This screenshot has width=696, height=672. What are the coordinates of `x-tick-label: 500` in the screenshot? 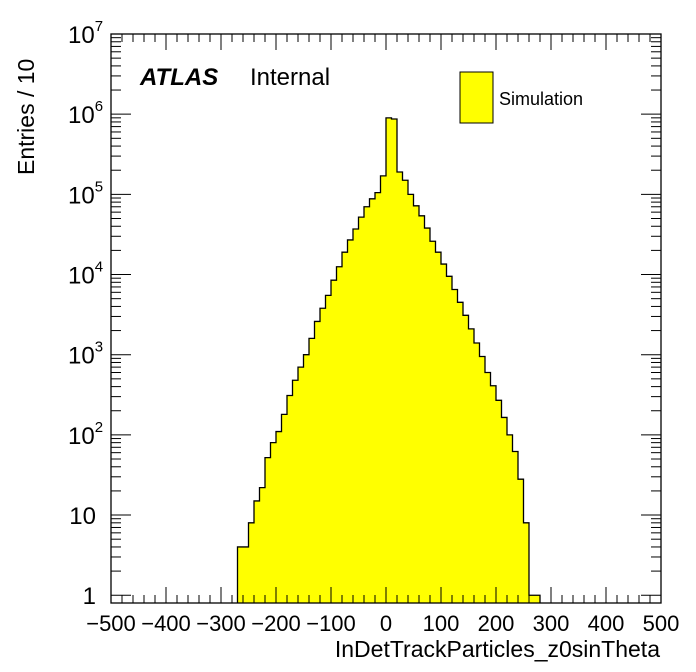 It's located at (661, 623).